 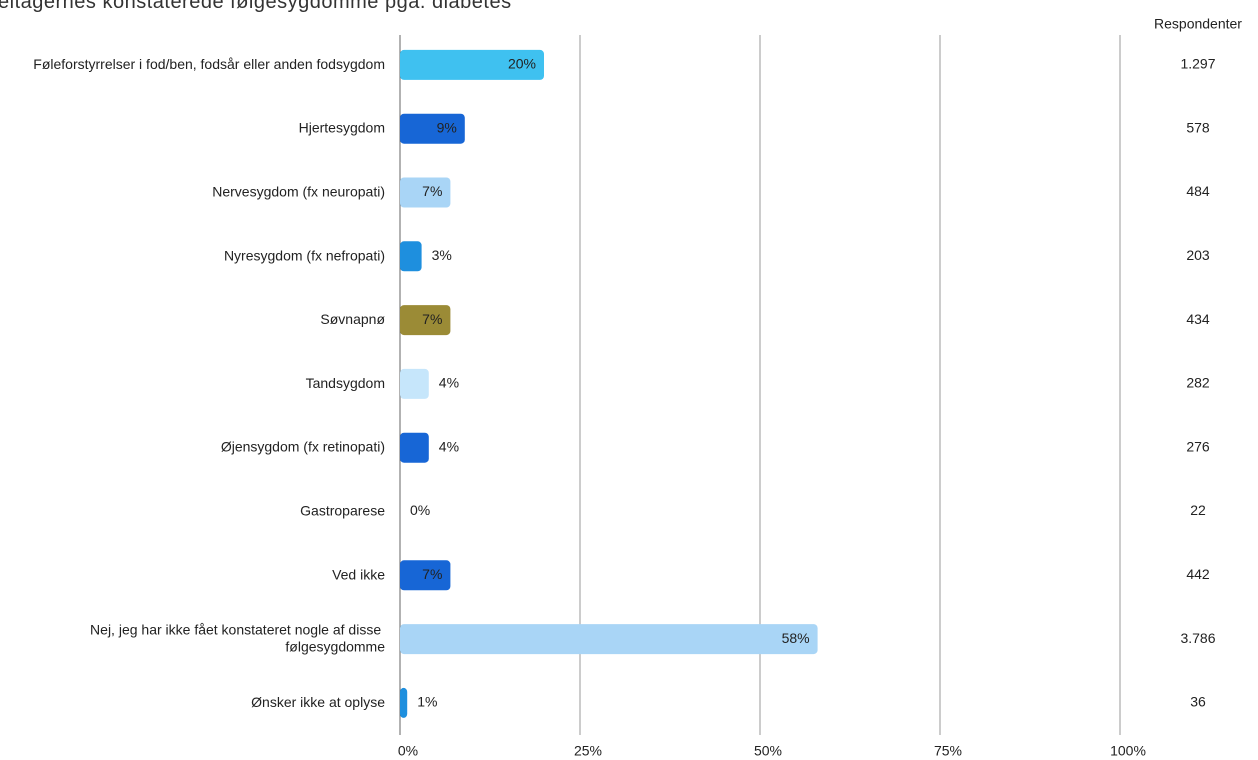 I want to click on respondent-count: 442, so click(x=1198, y=574).